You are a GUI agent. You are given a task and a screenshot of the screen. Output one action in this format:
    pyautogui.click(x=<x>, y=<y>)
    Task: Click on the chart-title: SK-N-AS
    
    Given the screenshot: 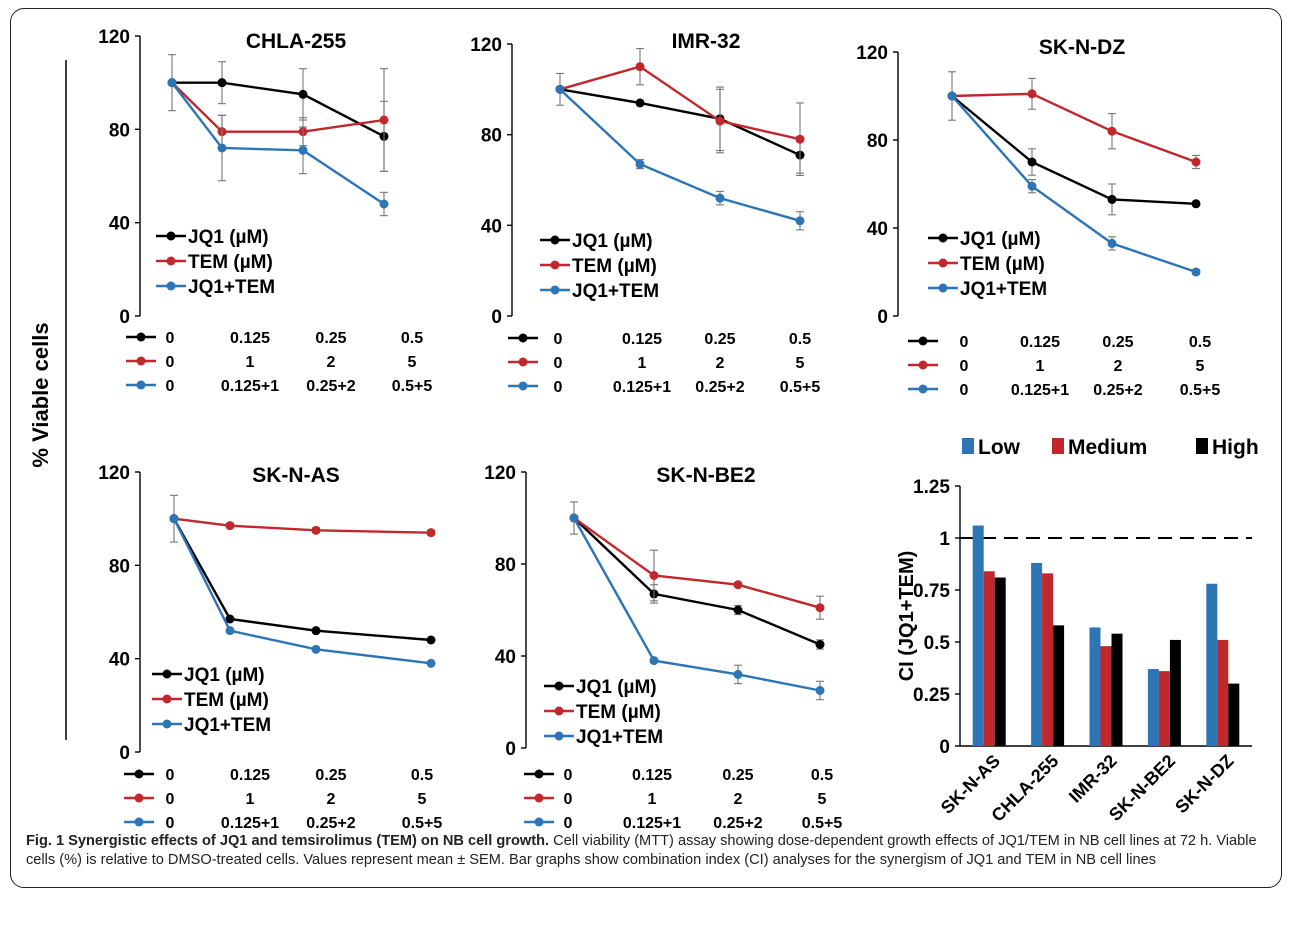 What is the action you would take?
    pyautogui.click(x=296, y=475)
    